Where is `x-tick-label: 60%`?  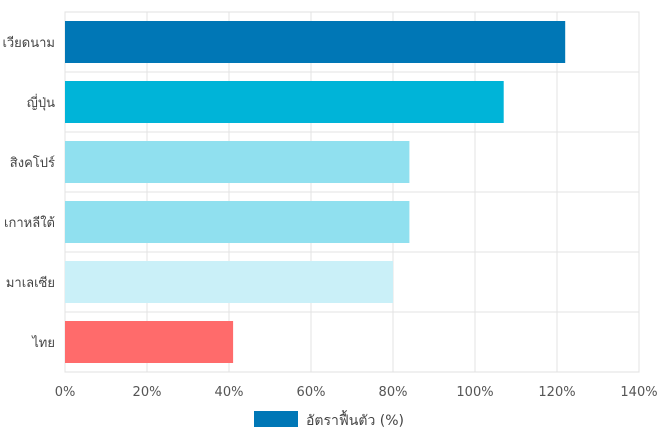
x-tick-label: 60% is located at coordinates (311, 392).